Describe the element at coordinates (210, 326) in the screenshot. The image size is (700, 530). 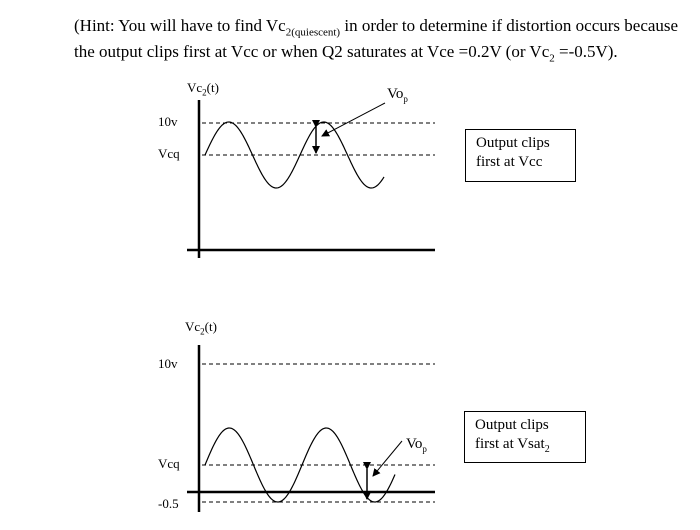
I see `bottom-y-label-suffix: (t)` at that location.